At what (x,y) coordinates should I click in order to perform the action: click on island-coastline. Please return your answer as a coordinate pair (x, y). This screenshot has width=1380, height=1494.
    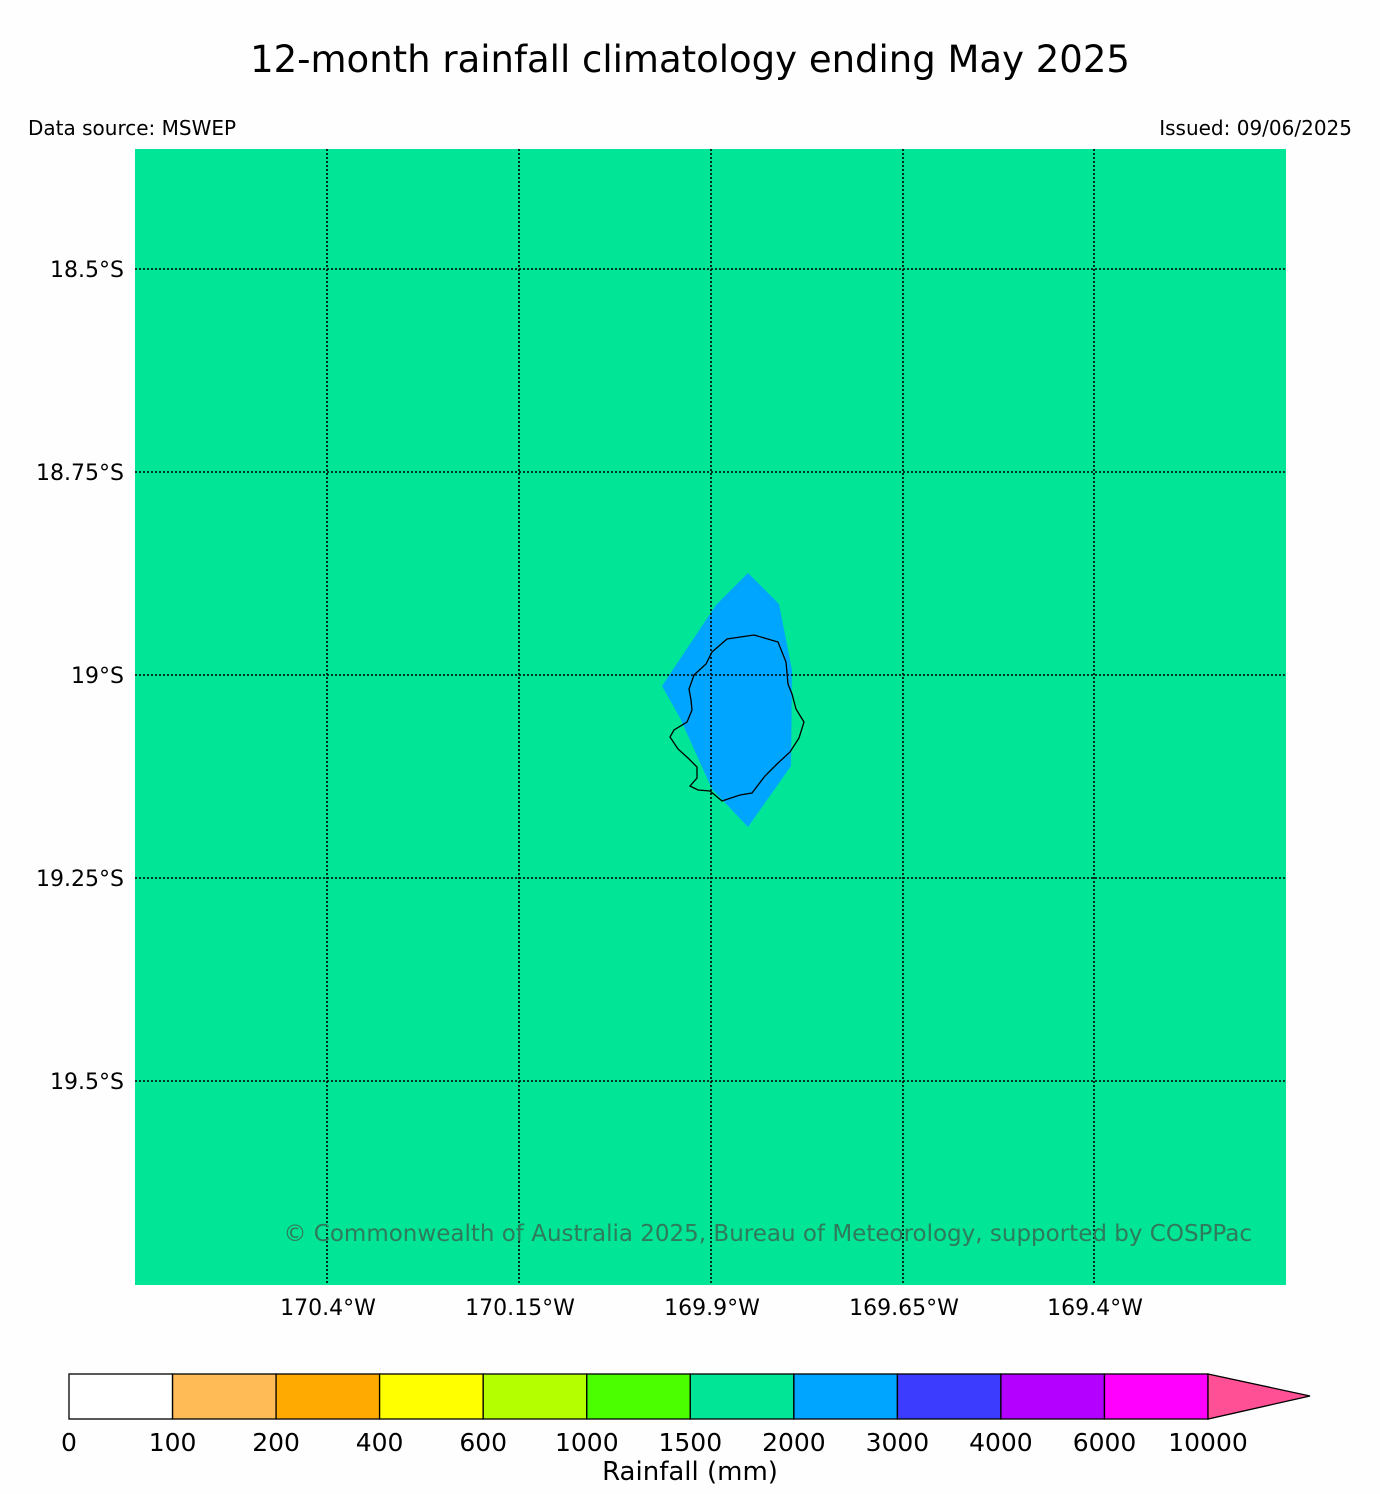
    Looking at the image, I should click on (737, 718).